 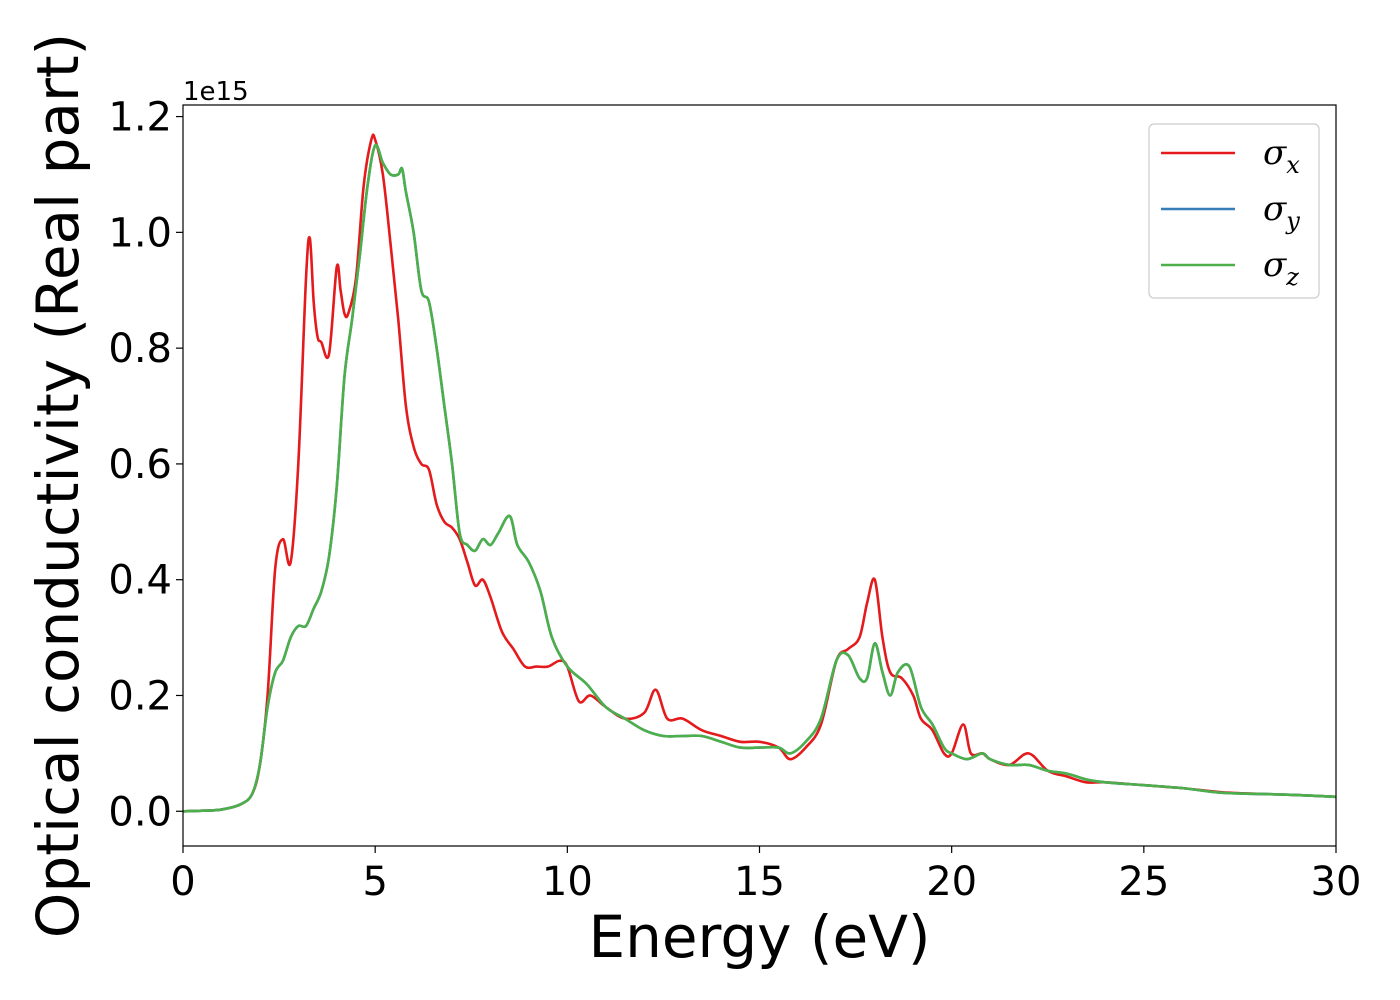 What do you see at coordinates (951, 882) in the screenshot?
I see `x-tick-label: 20` at bounding box center [951, 882].